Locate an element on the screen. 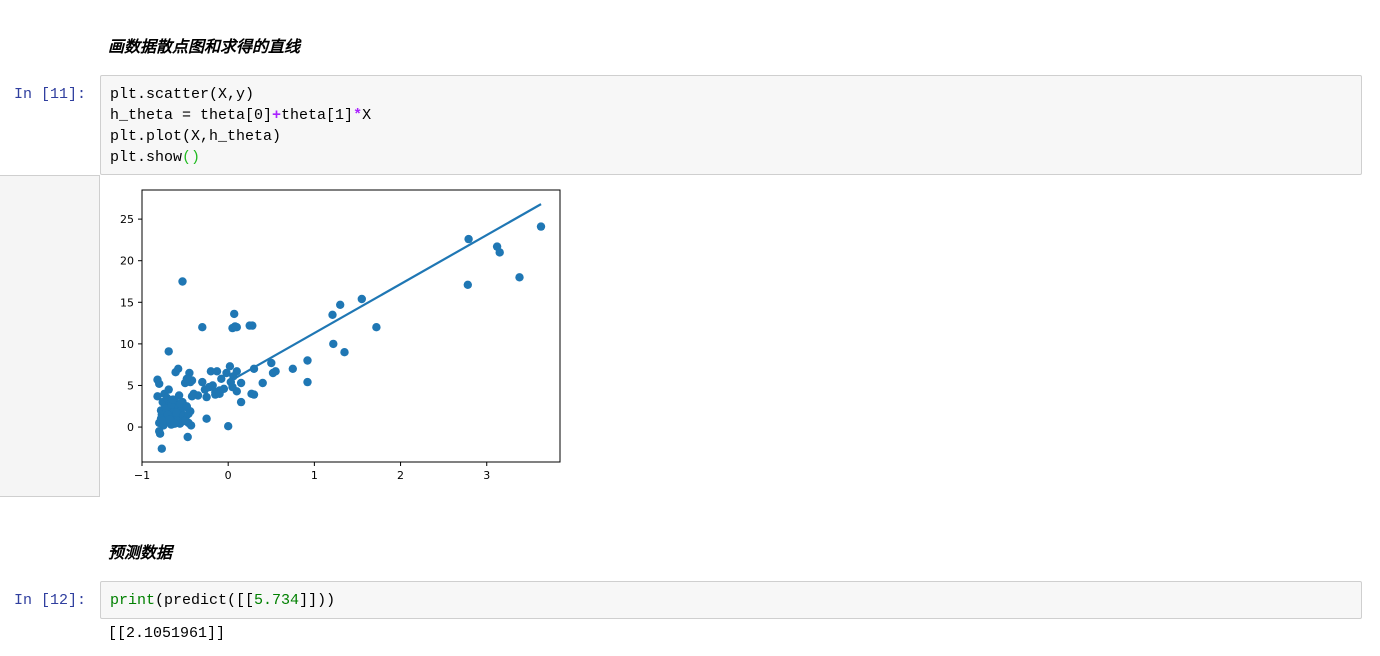 This screenshot has height=656, width=1380. input-prompt-12: In [12]: is located at coordinates (50, 600).